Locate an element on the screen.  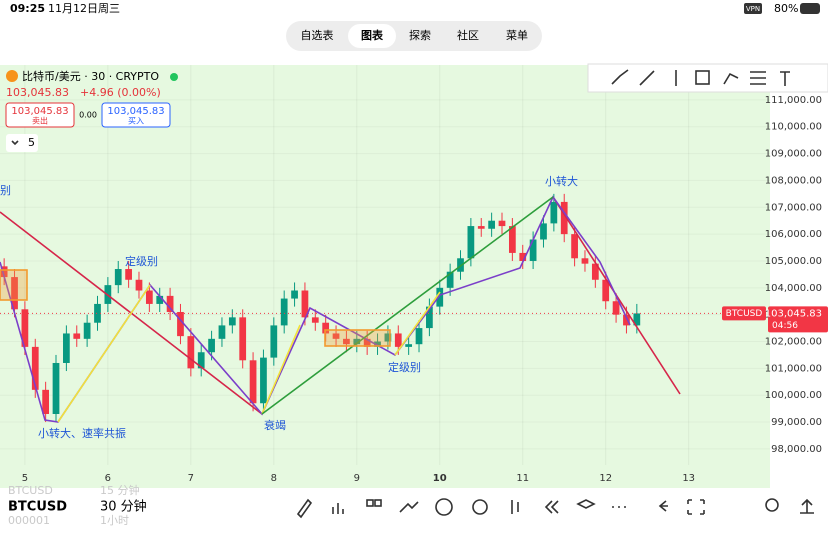
sell-button is located at coordinates (40, 115).